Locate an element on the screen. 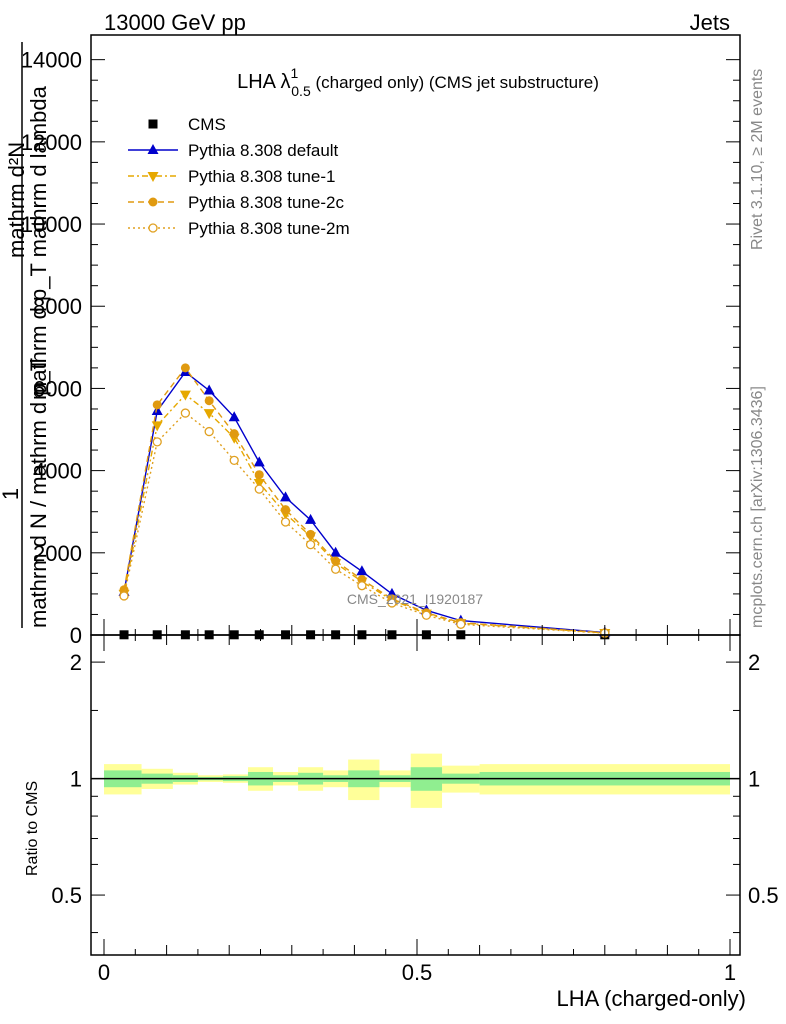 This screenshot has height=1024, width=786. legend-item: Pythia 8.308 tune-1 is located at coordinates (231, 176).